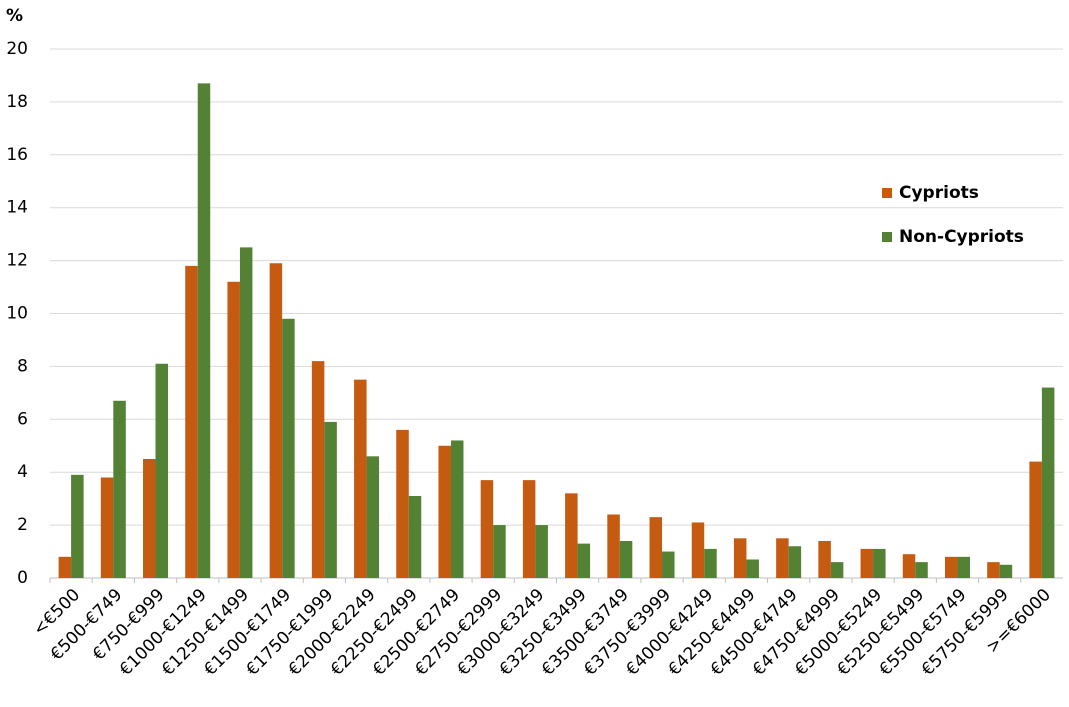 This screenshot has width=1069, height=707. What do you see at coordinates (961, 237) in the screenshot?
I see `legend-label: Non-Cypriots` at bounding box center [961, 237].